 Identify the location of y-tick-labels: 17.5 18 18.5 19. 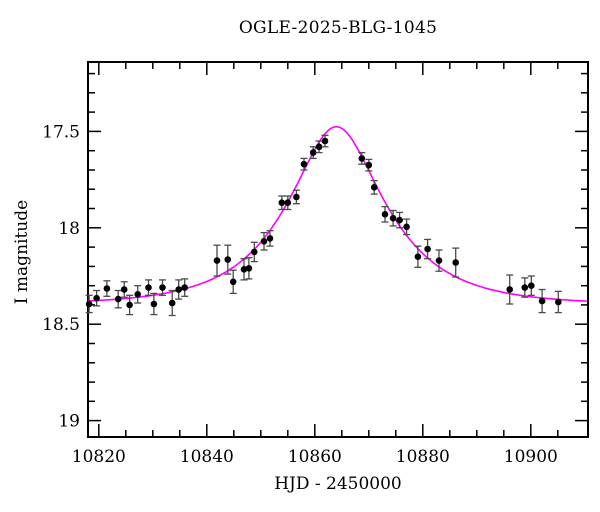
(61, 276).